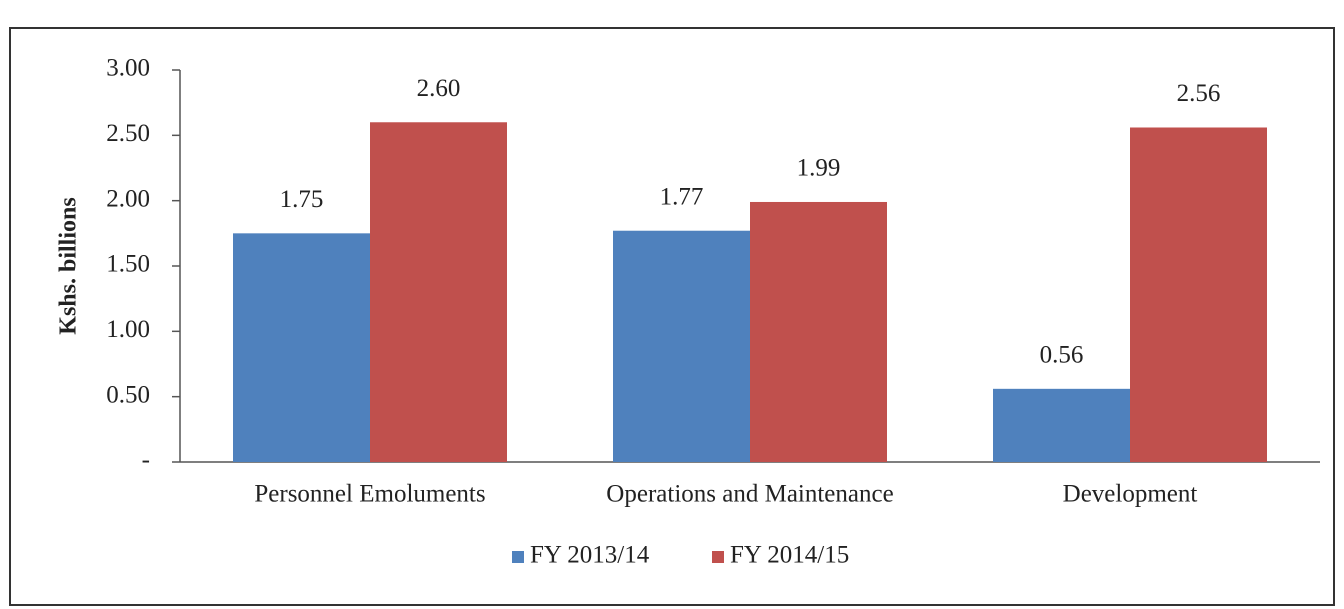  I want to click on y-tick-label: 1.00, so click(128, 329).